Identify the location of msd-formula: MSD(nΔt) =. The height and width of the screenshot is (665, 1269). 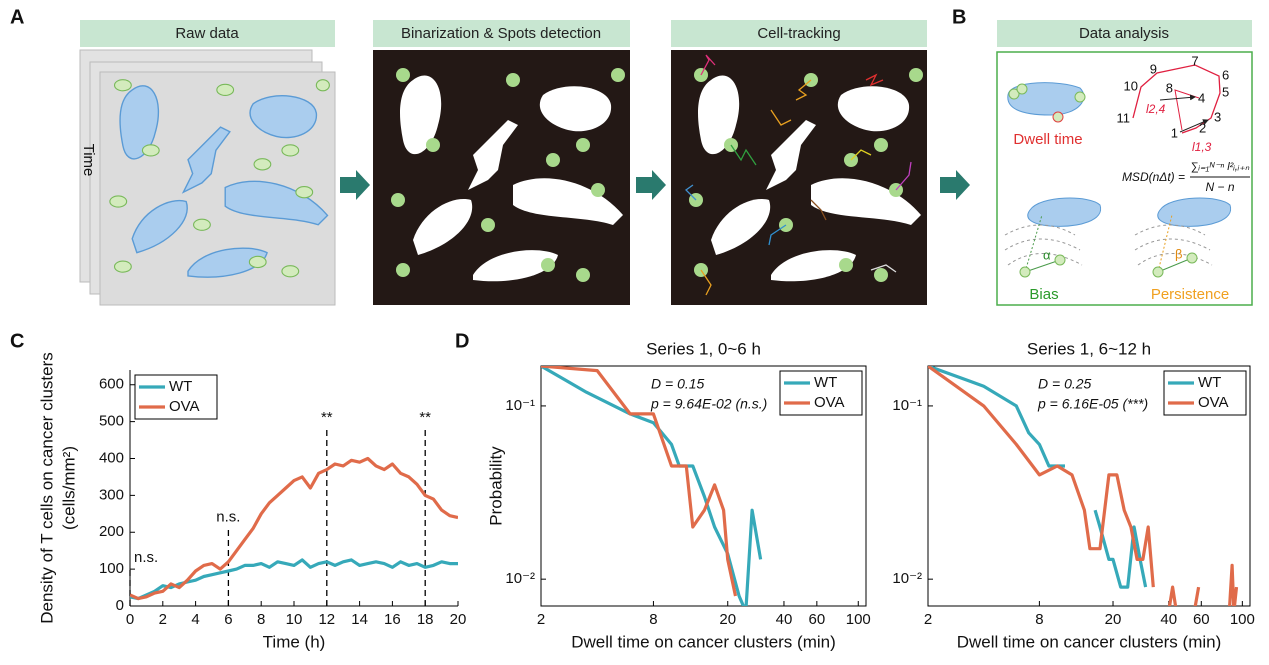
(1153, 177).